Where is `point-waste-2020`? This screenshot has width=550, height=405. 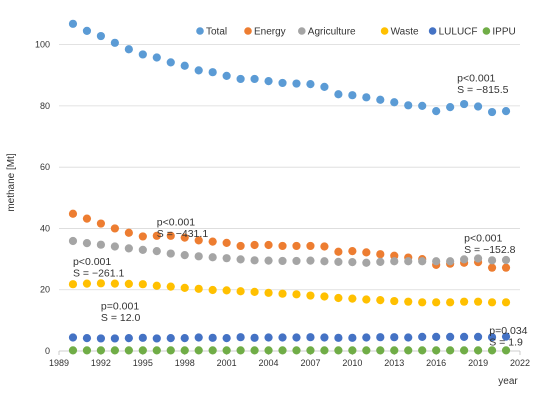
point-waste-2020 is located at coordinates (492, 302).